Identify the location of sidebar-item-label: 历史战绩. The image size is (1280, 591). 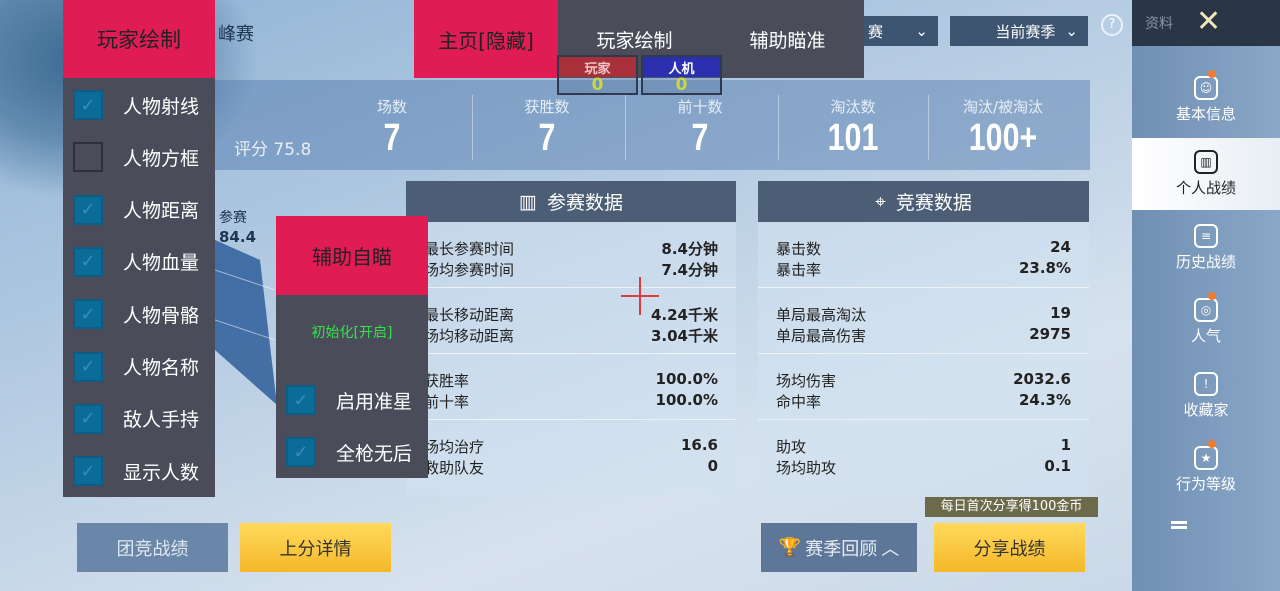
(1205, 262).